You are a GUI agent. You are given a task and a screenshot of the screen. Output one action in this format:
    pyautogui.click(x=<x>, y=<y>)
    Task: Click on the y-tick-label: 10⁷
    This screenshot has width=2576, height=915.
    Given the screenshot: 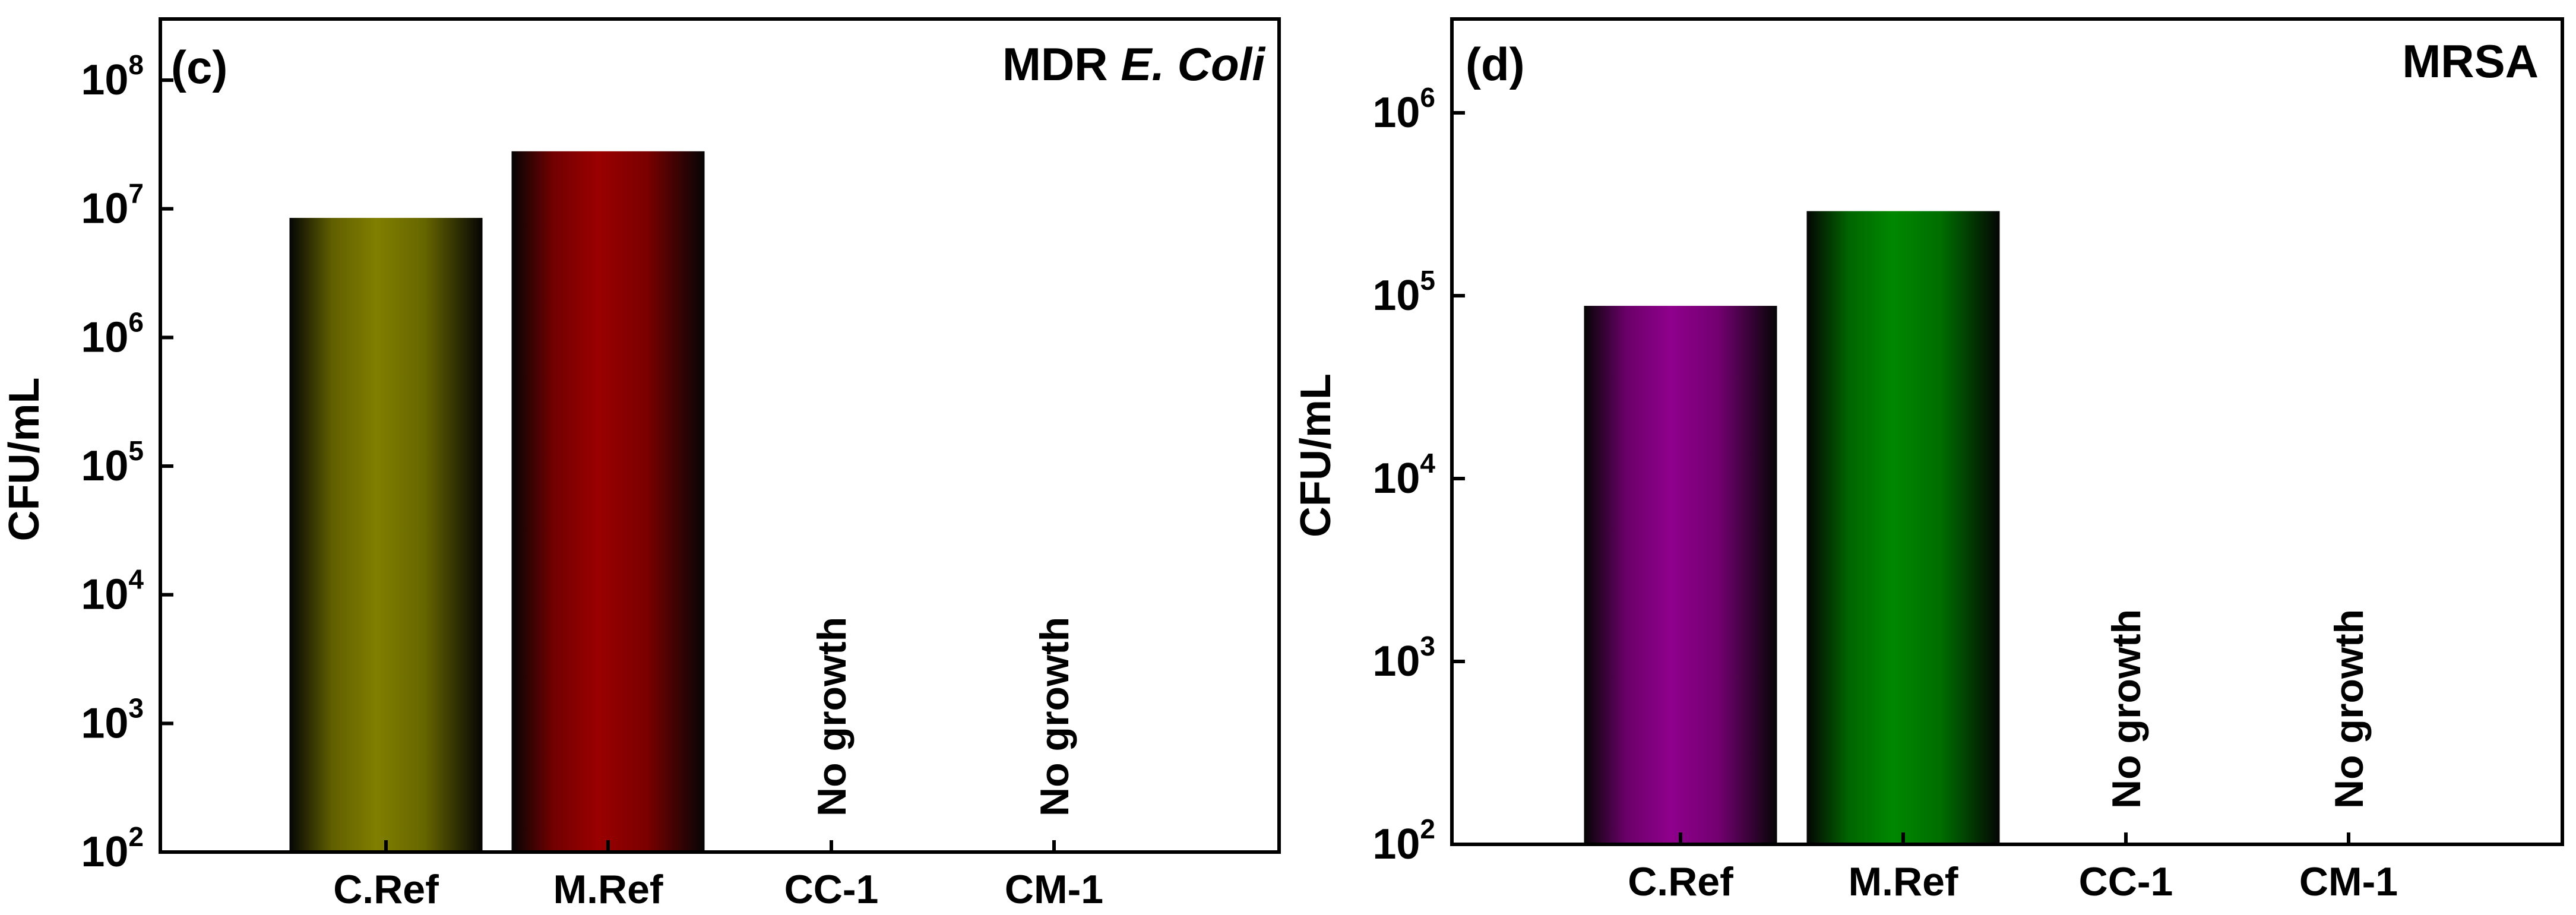 What is the action you would take?
    pyautogui.click(x=112, y=205)
    